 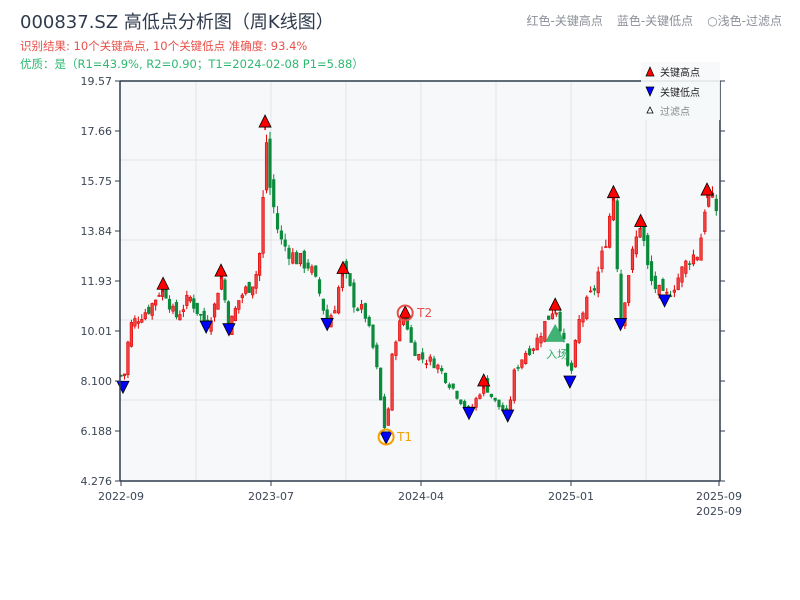 What do you see at coordinates (421, 496) in the screenshot?
I see `x-tick-label: 2024-04` at bounding box center [421, 496].